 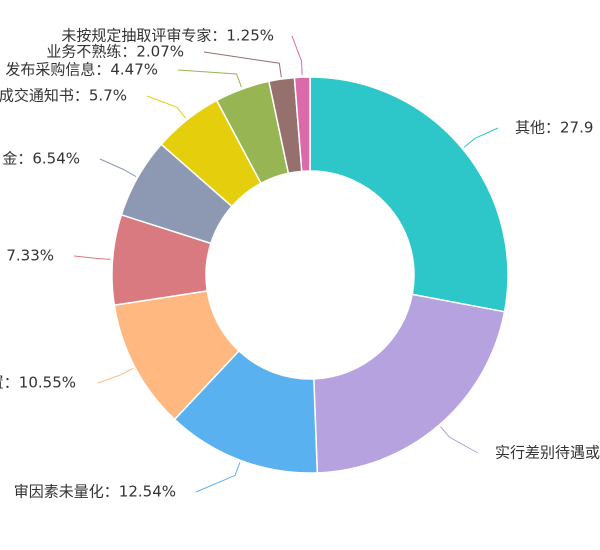 I want to click on slice-label-3: 审因素未量化：12.54%, so click(x=95, y=492).